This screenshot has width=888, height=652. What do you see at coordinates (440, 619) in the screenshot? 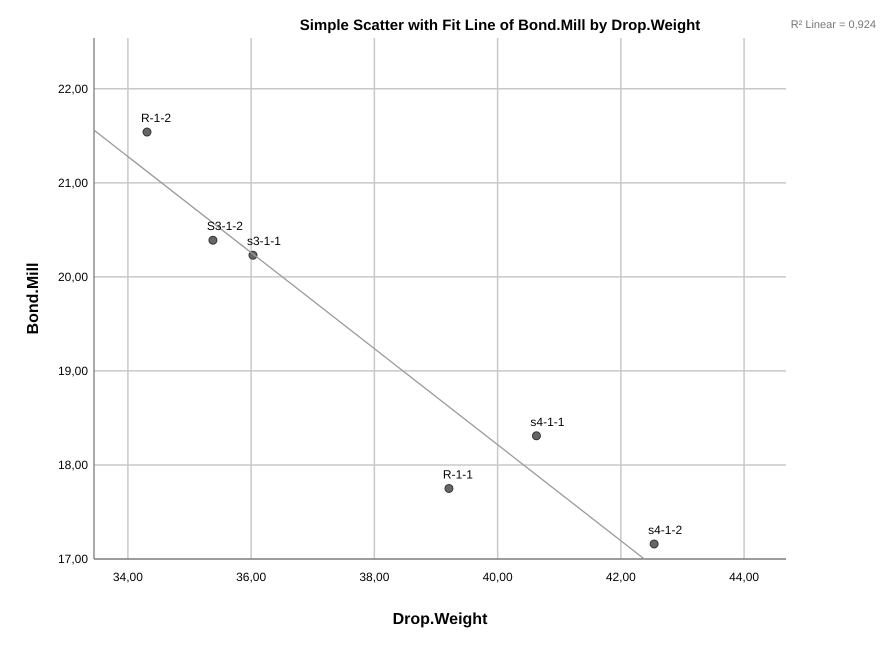
I see `x-axis-title: Drop.Weight` at bounding box center [440, 619].